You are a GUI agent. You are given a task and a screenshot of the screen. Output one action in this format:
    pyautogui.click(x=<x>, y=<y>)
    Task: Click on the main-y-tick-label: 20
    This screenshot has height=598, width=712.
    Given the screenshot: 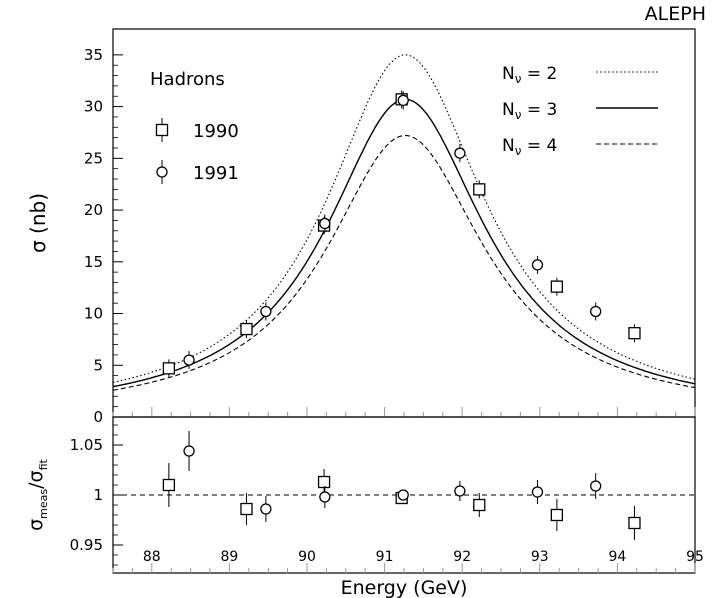 What is the action you would take?
    pyautogui.click(x=93, y=210)
    